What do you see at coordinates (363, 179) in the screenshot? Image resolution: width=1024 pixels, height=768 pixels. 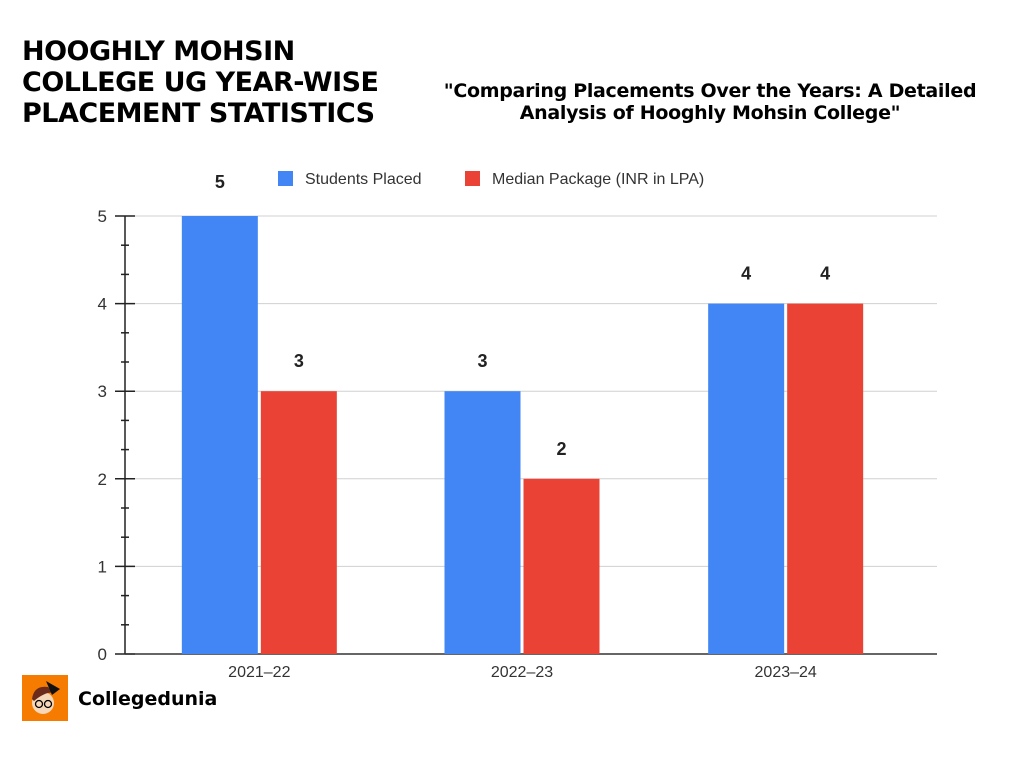 I see `legend-label: Students Placed` at bounding box center [363, 179].